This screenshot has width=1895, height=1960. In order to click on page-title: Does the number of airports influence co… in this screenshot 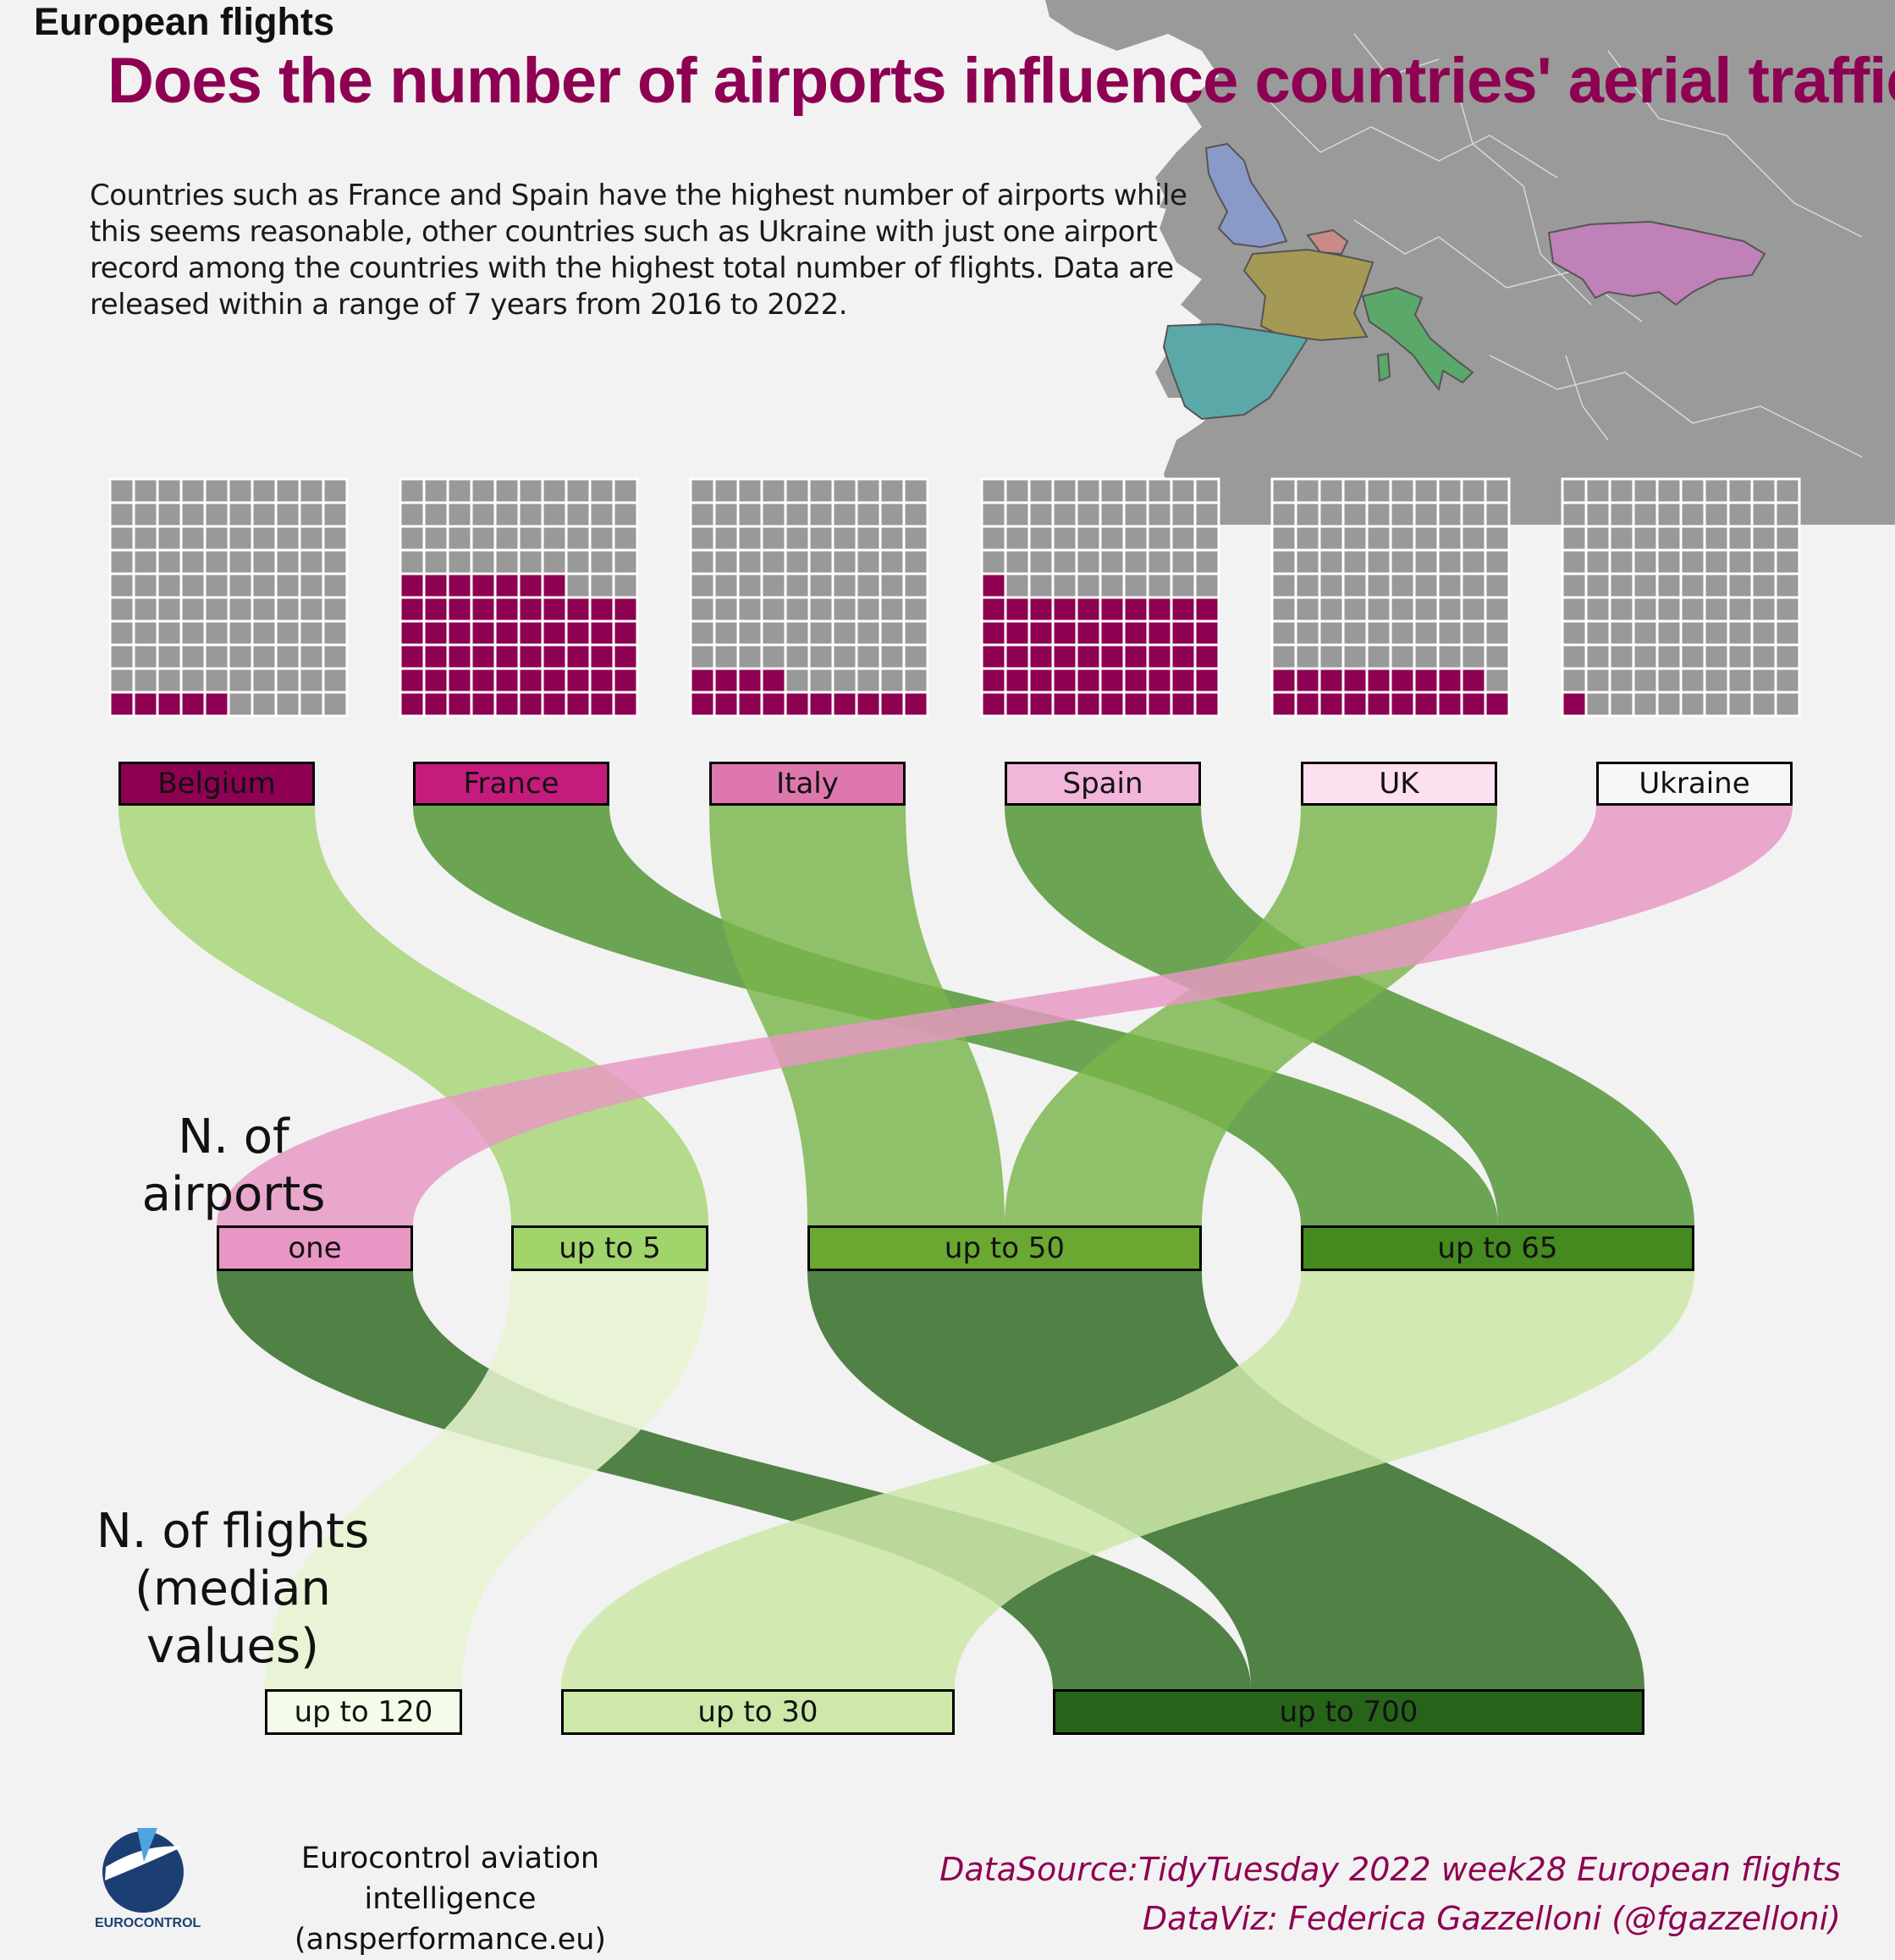, I will do `click(1001, 81)`.